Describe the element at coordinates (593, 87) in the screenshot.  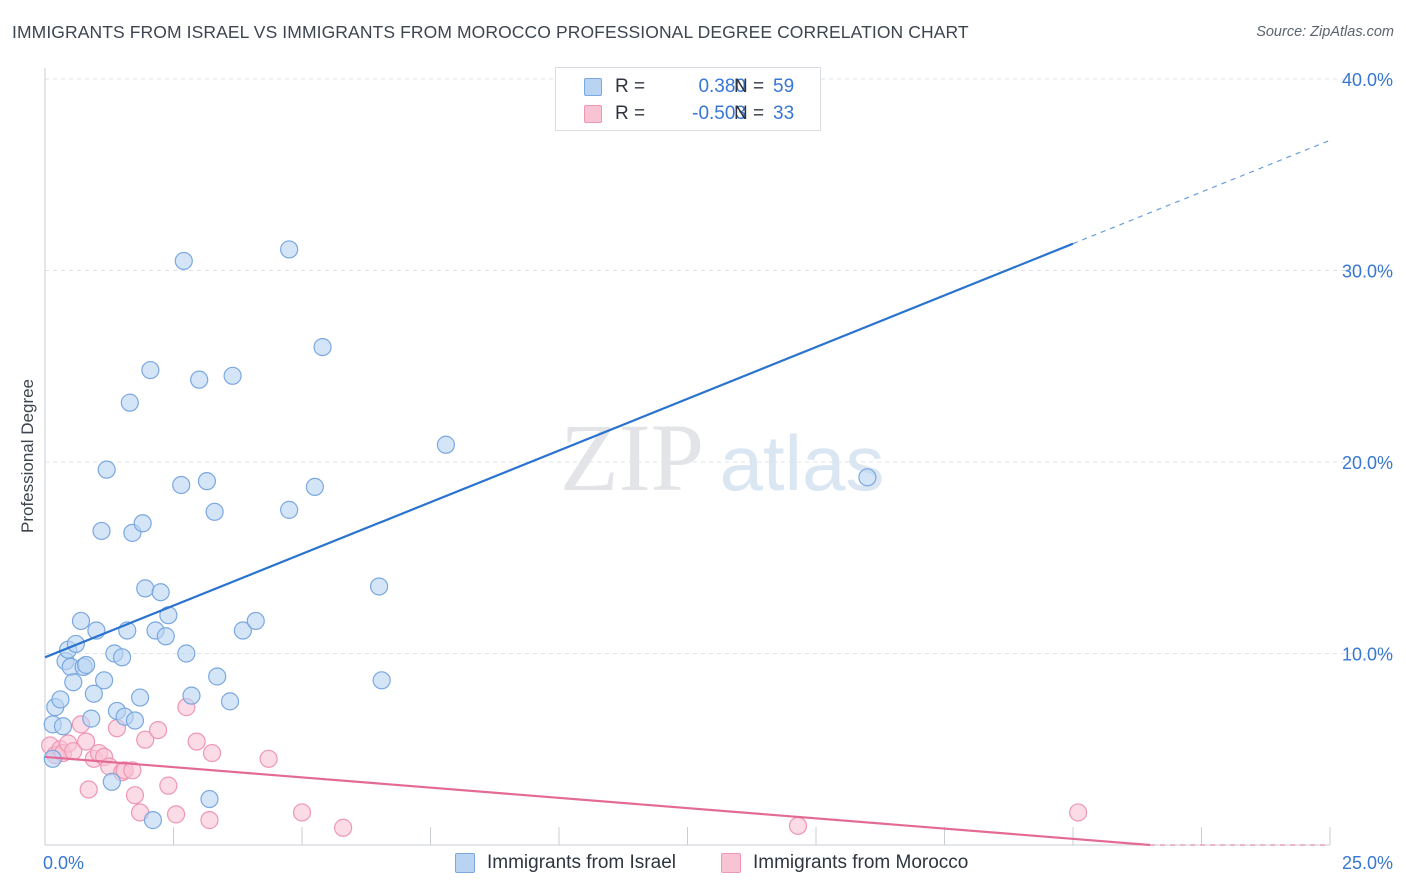
I see `legend-swatch-israel` at that location.